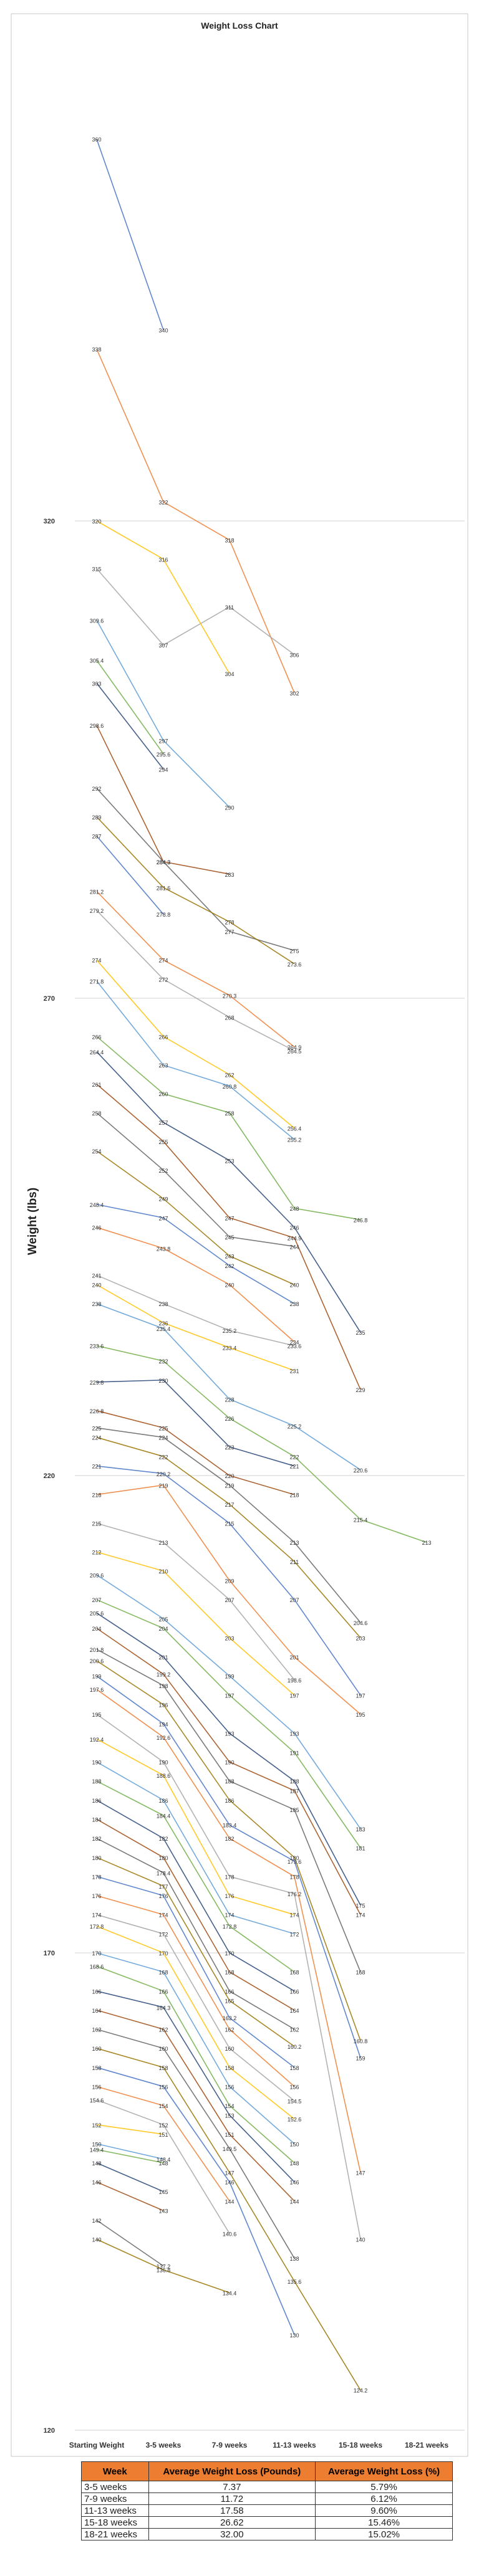  Describe the element at coordinates (97, 726) in the screenshot. I see `data-label: 298.6` at that location.